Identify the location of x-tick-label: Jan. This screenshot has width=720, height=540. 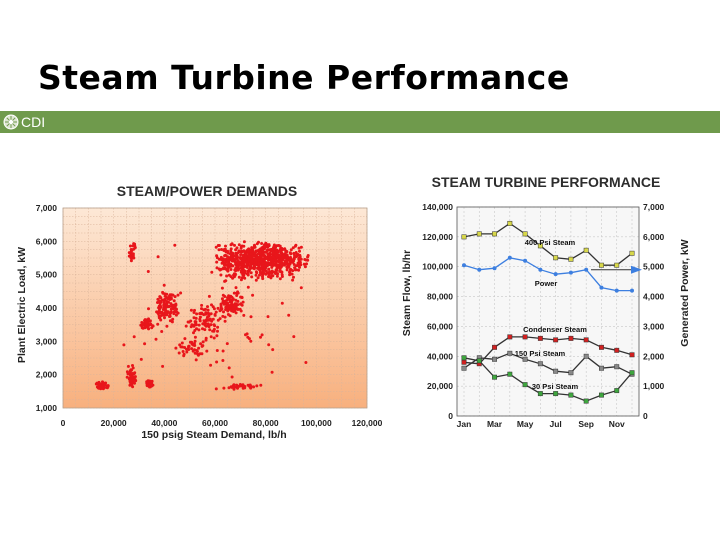
(464, 424).